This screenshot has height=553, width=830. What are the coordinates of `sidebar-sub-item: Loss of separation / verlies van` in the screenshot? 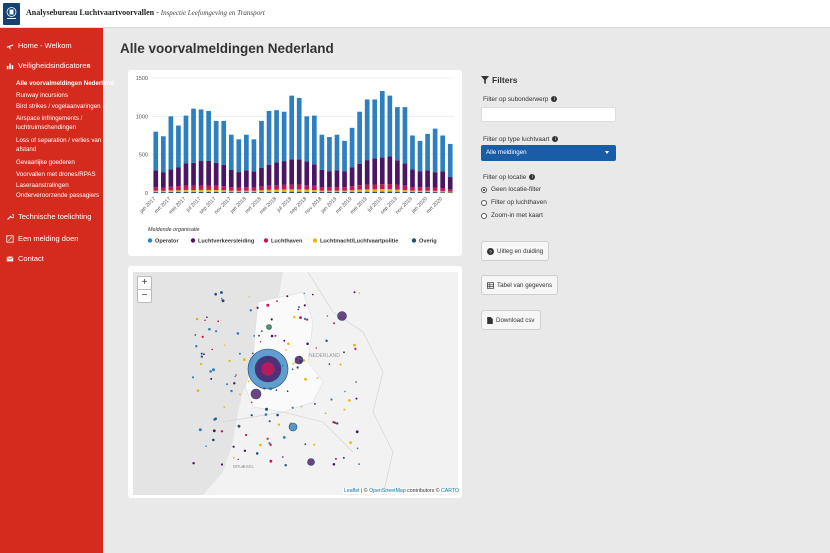 It's located at (59, 140).